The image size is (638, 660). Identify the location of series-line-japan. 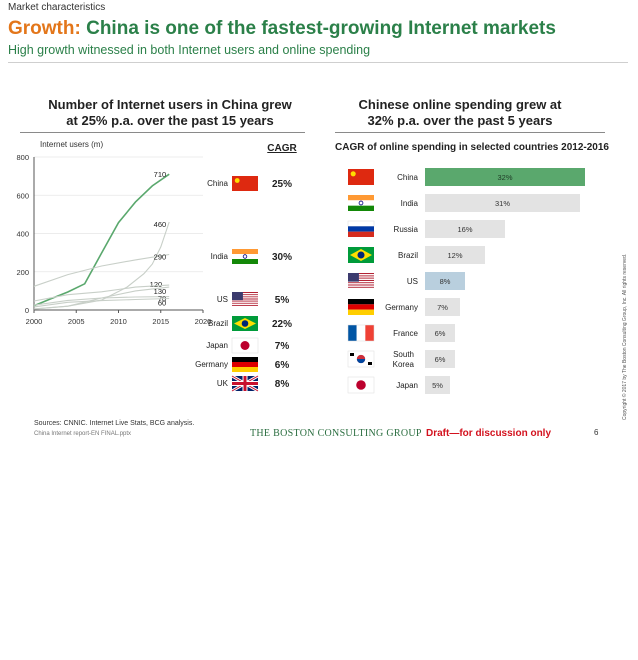
(101, 293).